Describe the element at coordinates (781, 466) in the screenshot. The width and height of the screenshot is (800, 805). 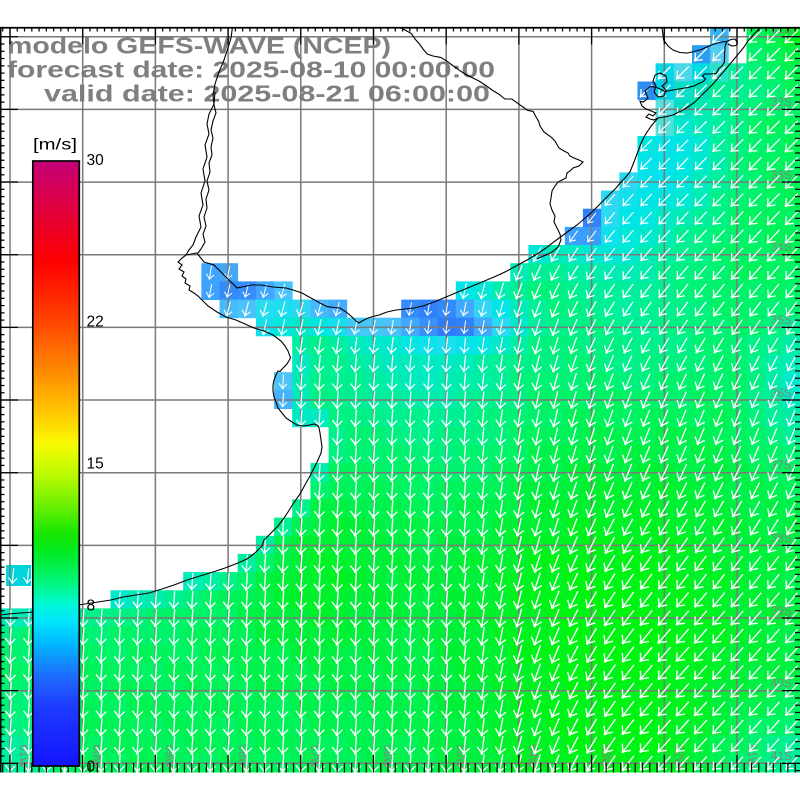
I see `svg-text: 37S` at that location.